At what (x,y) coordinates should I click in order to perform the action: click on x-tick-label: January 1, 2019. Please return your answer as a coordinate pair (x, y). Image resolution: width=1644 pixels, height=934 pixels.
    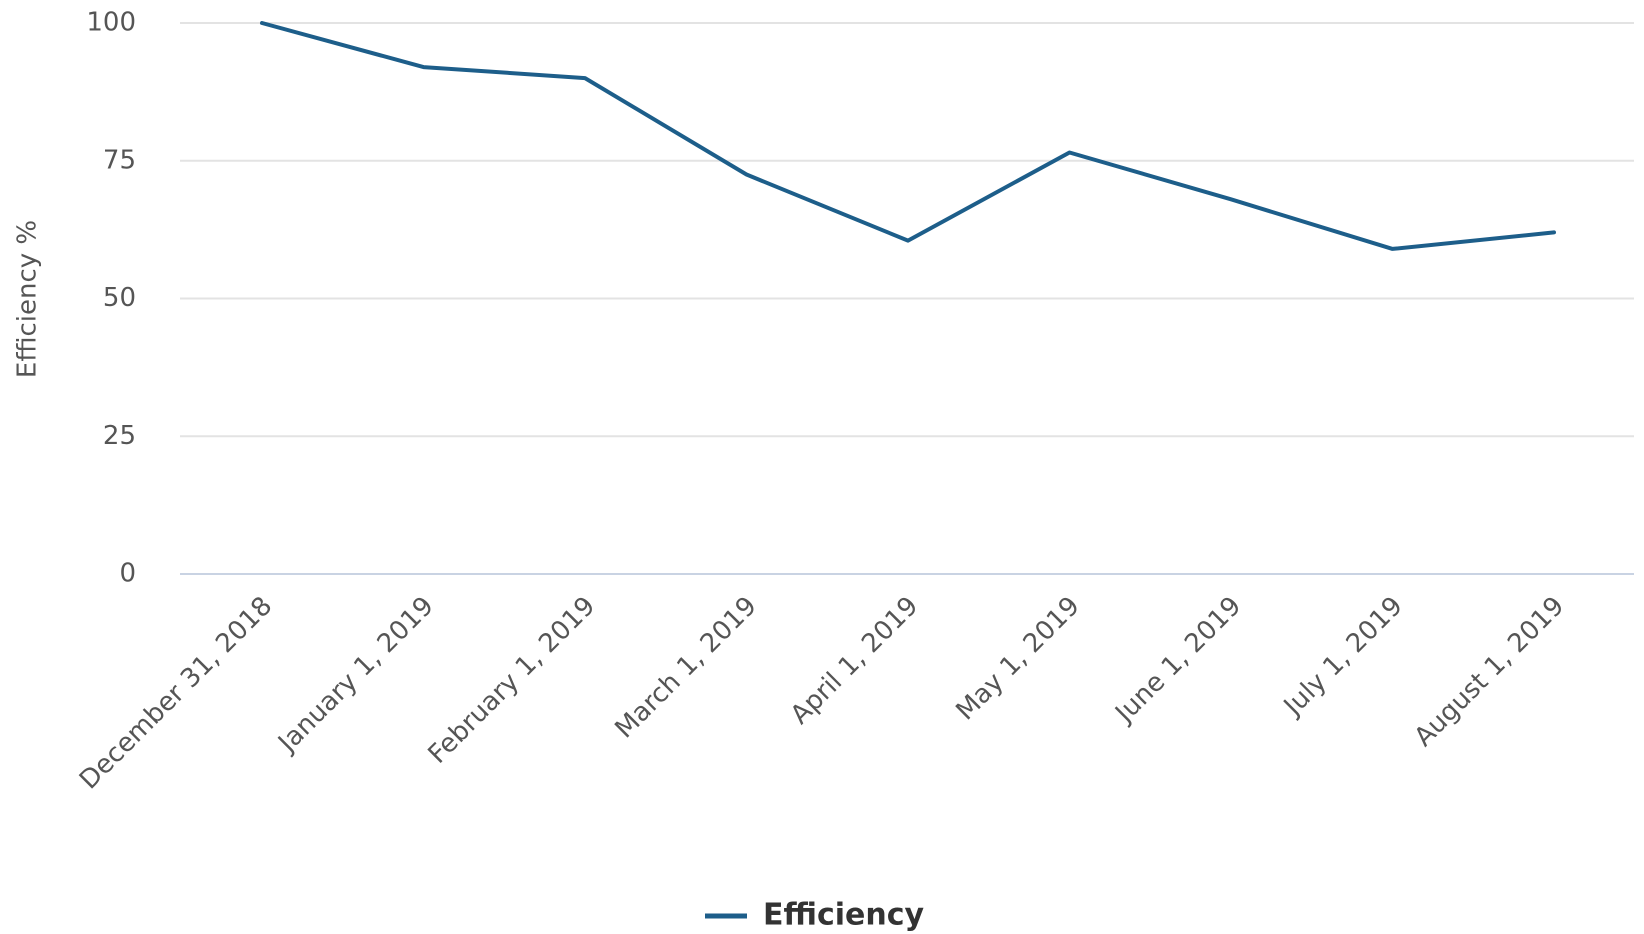
    Looking at the image, I should click on (355, 675).